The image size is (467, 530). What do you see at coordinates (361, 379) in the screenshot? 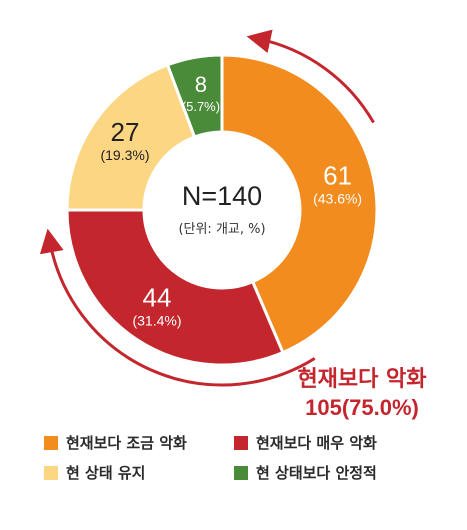
I see `annotation-line1: 현재보다 악화` at bounding box center [361, 379].